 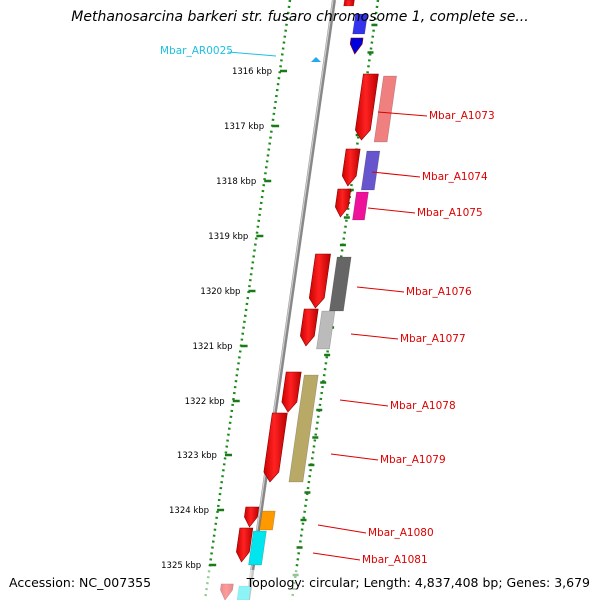 What do you see at coordinates (80, 582) in the screenshot?
I see `accession-text: Accession: NC_007355` at bounding box center [80, 582].